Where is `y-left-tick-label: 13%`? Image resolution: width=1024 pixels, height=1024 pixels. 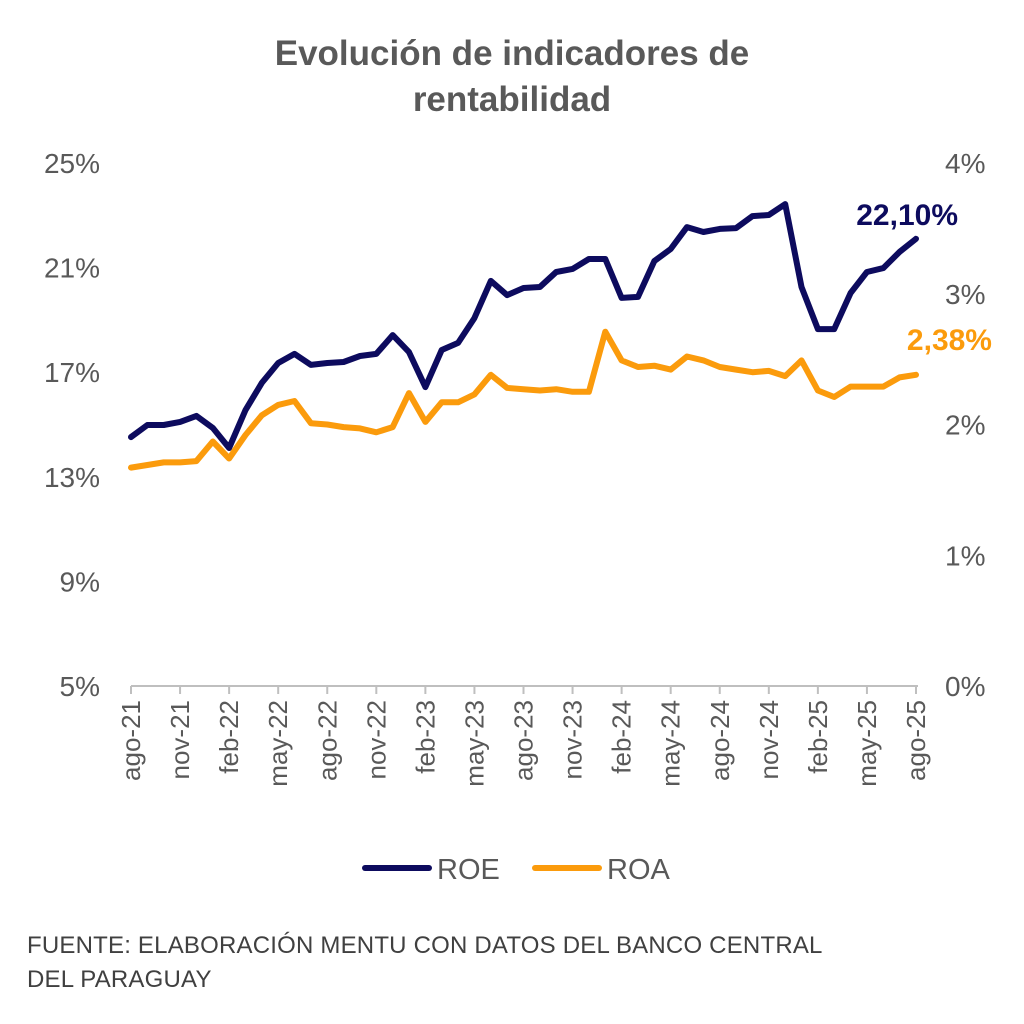
y-left-tick-label: 13% is located at coordinates (72, 477).